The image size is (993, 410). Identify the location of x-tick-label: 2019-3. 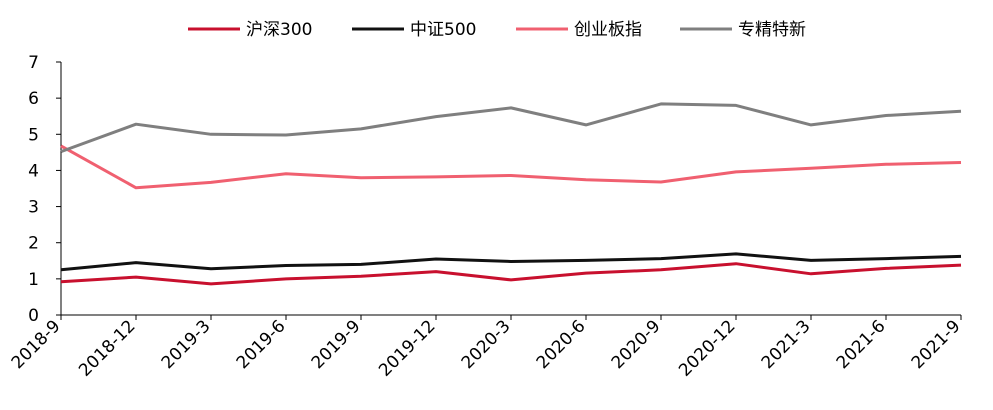
(186, 344).